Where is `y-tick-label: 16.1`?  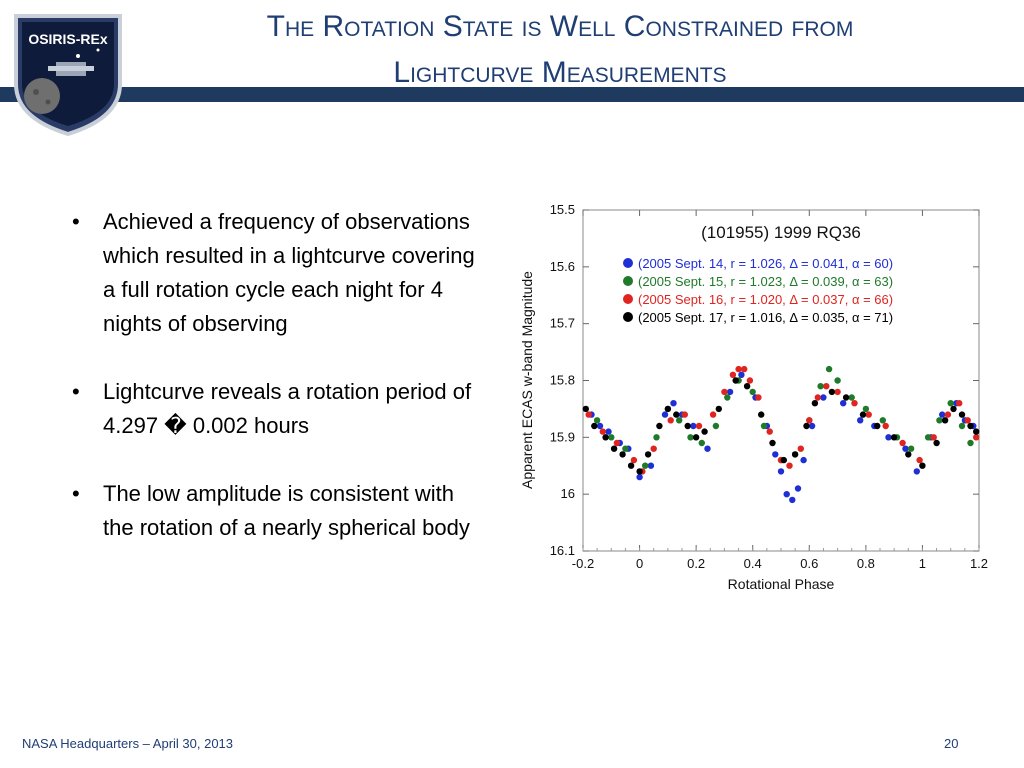 y-tick-label: 16.1 is located at coordinates (562, 550).